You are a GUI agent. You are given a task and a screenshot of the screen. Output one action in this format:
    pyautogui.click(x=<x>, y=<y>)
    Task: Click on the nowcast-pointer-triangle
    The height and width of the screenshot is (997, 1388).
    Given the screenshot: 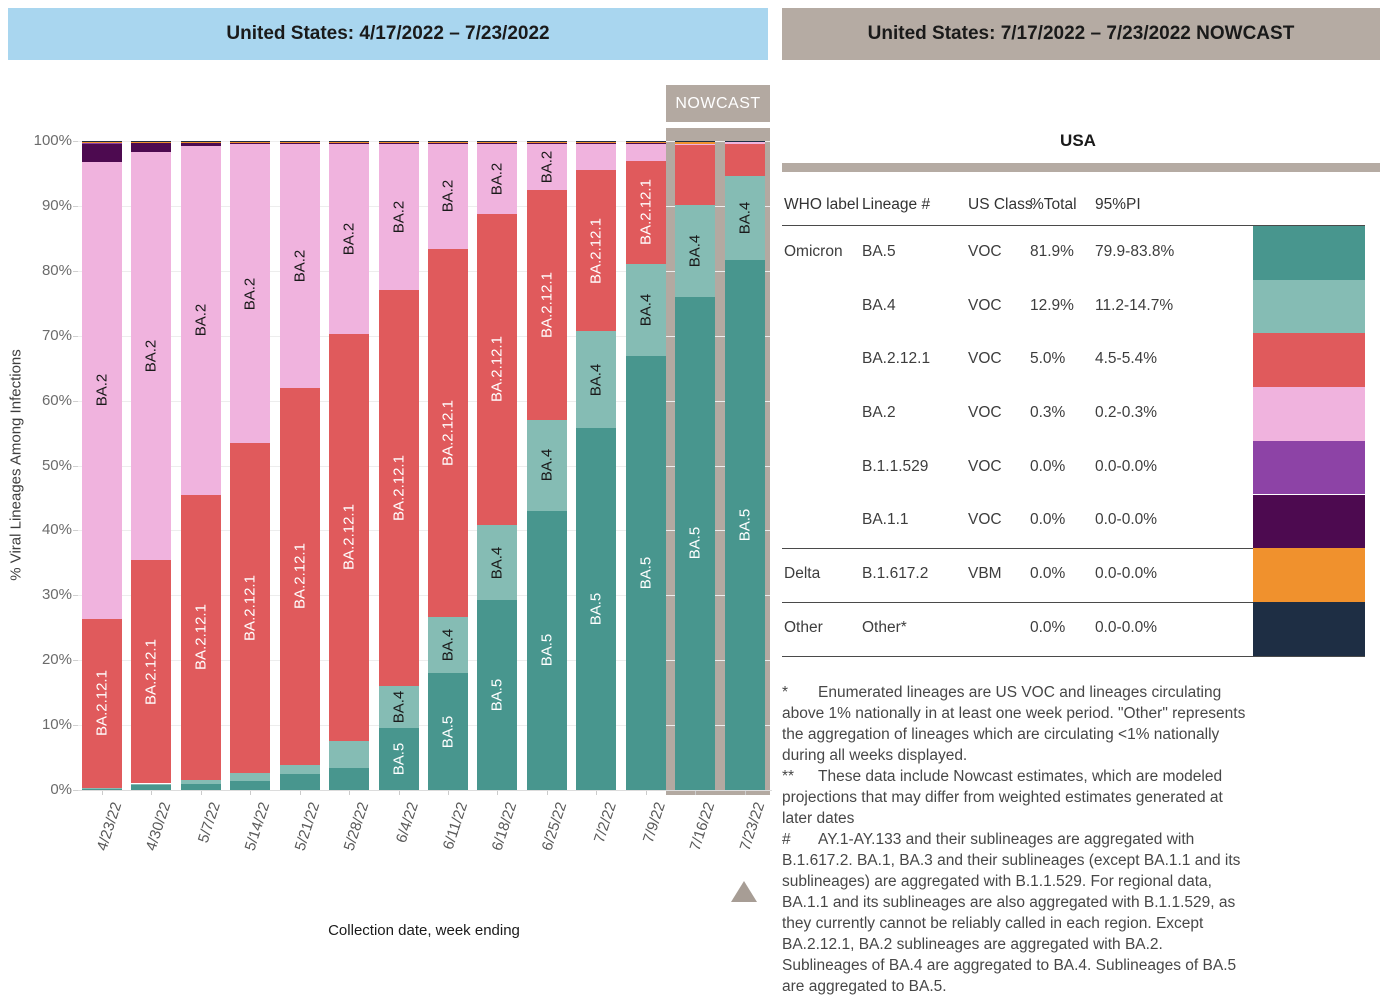 What is the action you would take?
    pyautogui.click(x=744, y=891)
    